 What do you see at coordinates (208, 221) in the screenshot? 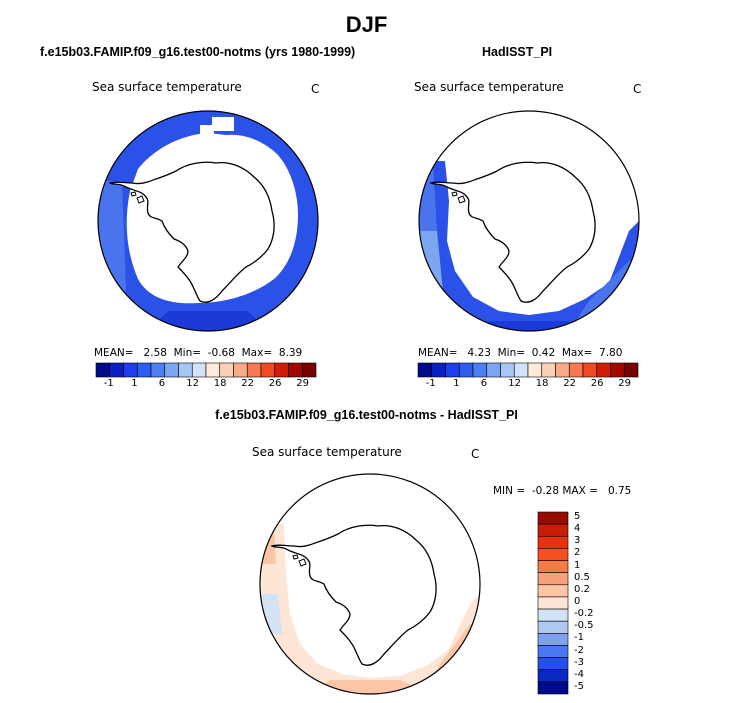
I see `panel1-map` at bounding box center [208, 221].